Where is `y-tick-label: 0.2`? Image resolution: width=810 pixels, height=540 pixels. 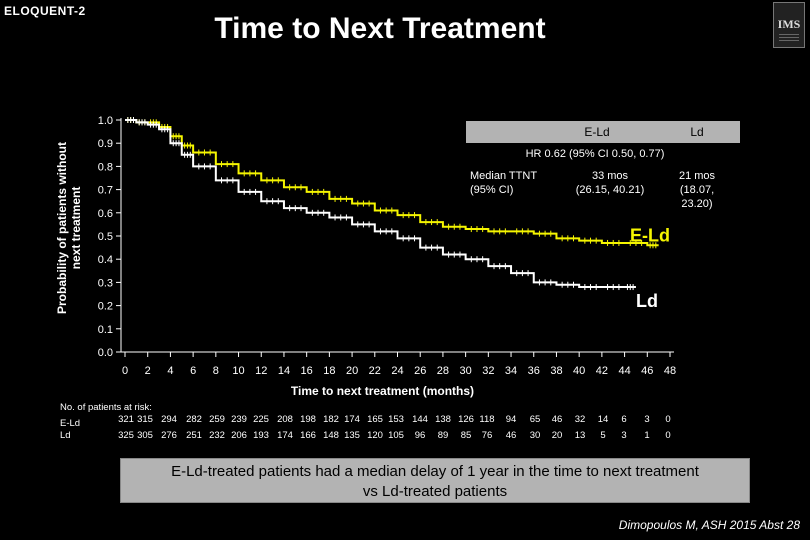 y-tick-label: 0.2 is located at coordinates (105, 307).